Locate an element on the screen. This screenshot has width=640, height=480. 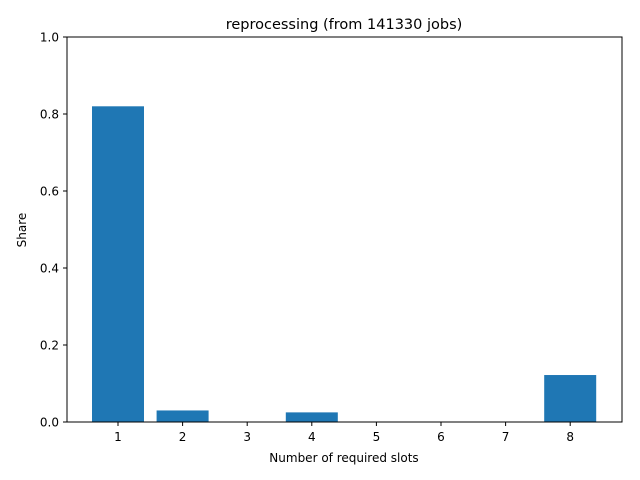
x-tick-label: 2 is located at coordinates (183, 437).